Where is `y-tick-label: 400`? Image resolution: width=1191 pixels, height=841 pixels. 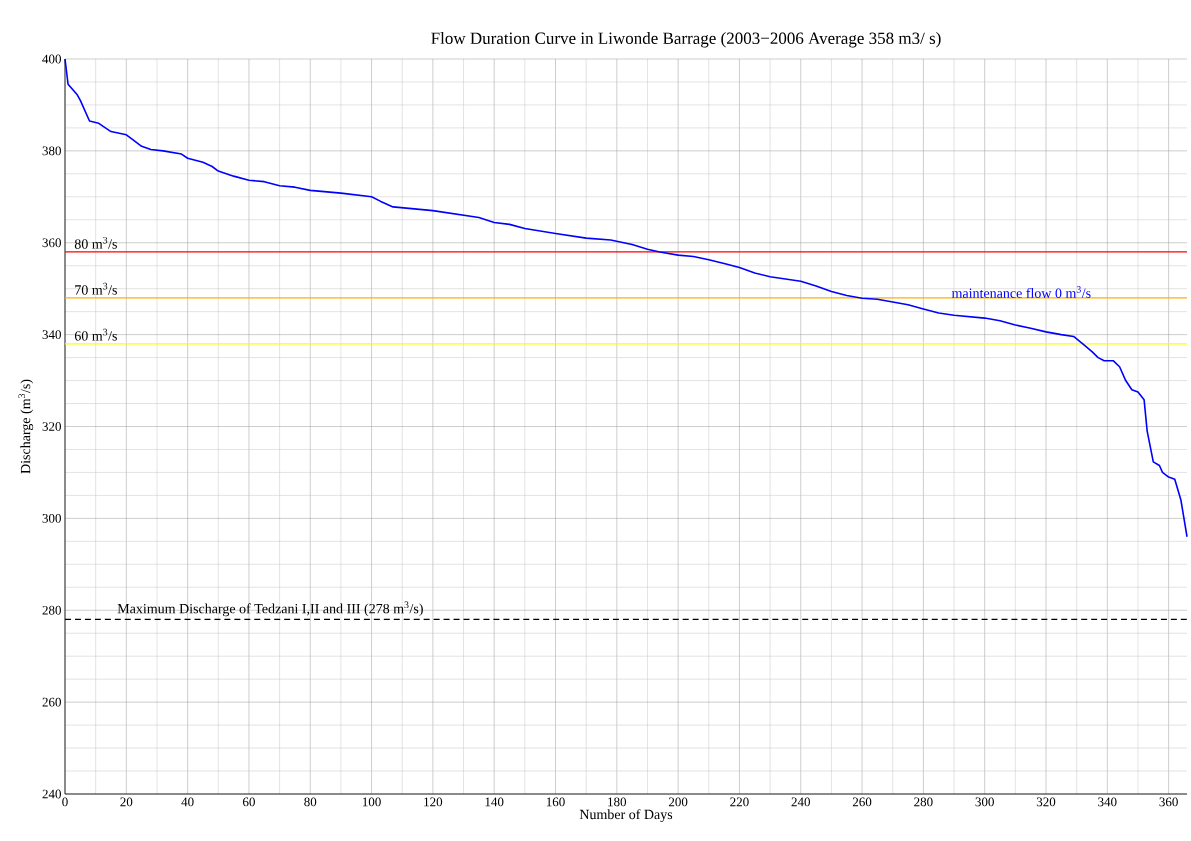 y-tick-label: 400 is located at coordinates (51, 59).